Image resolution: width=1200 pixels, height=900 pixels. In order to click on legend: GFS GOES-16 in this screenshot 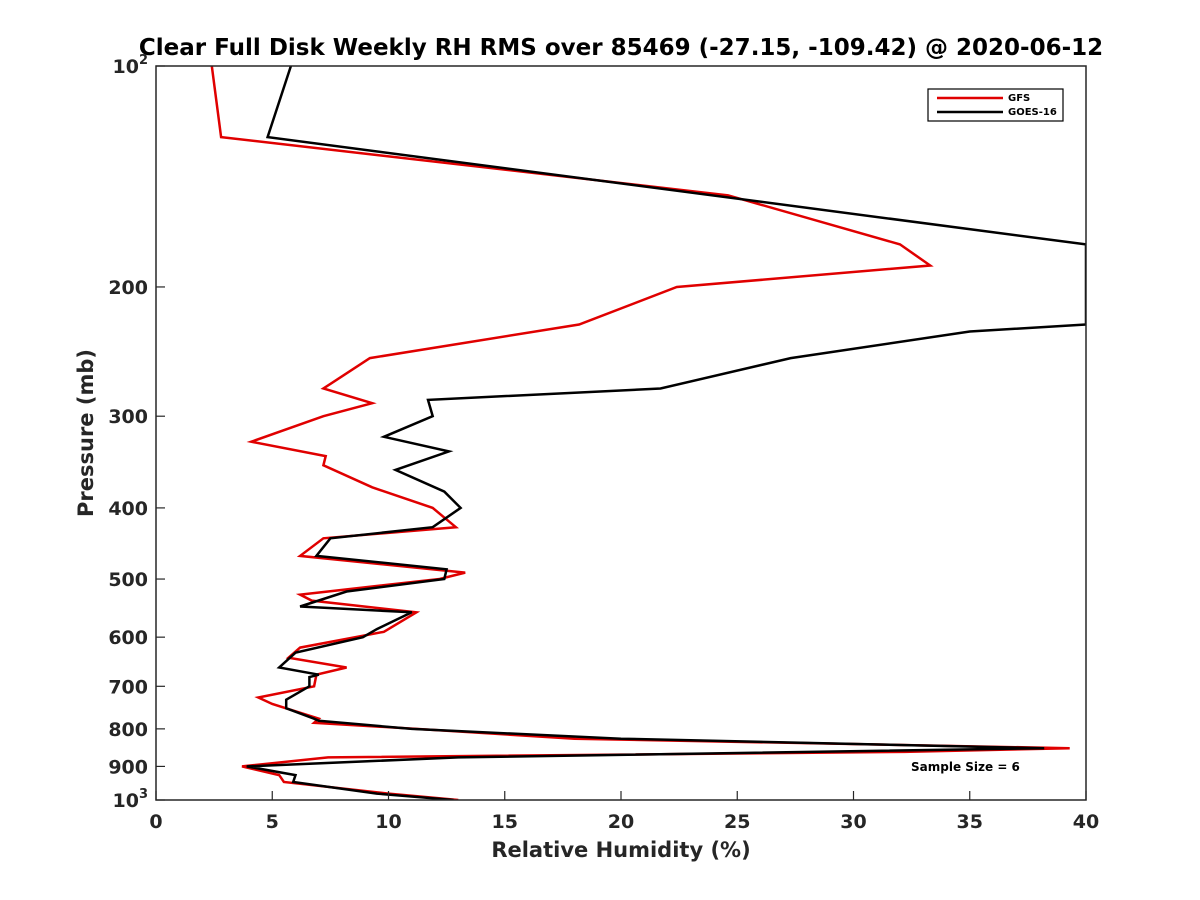, I will do `click(995, 105)`.